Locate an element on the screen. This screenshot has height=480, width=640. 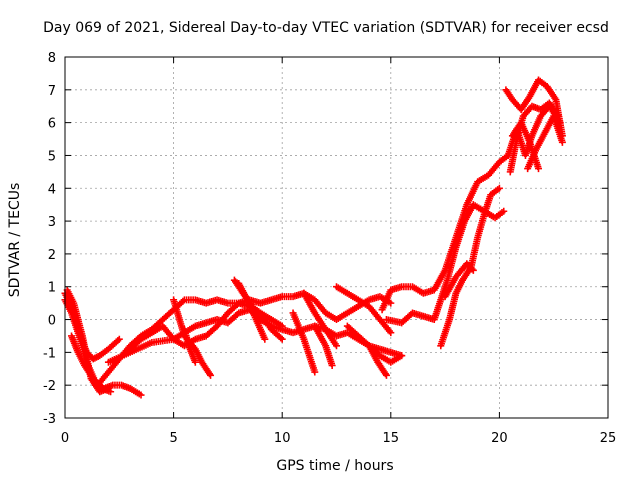
y-tick-label: -1 is located at coordinates (49, 353).